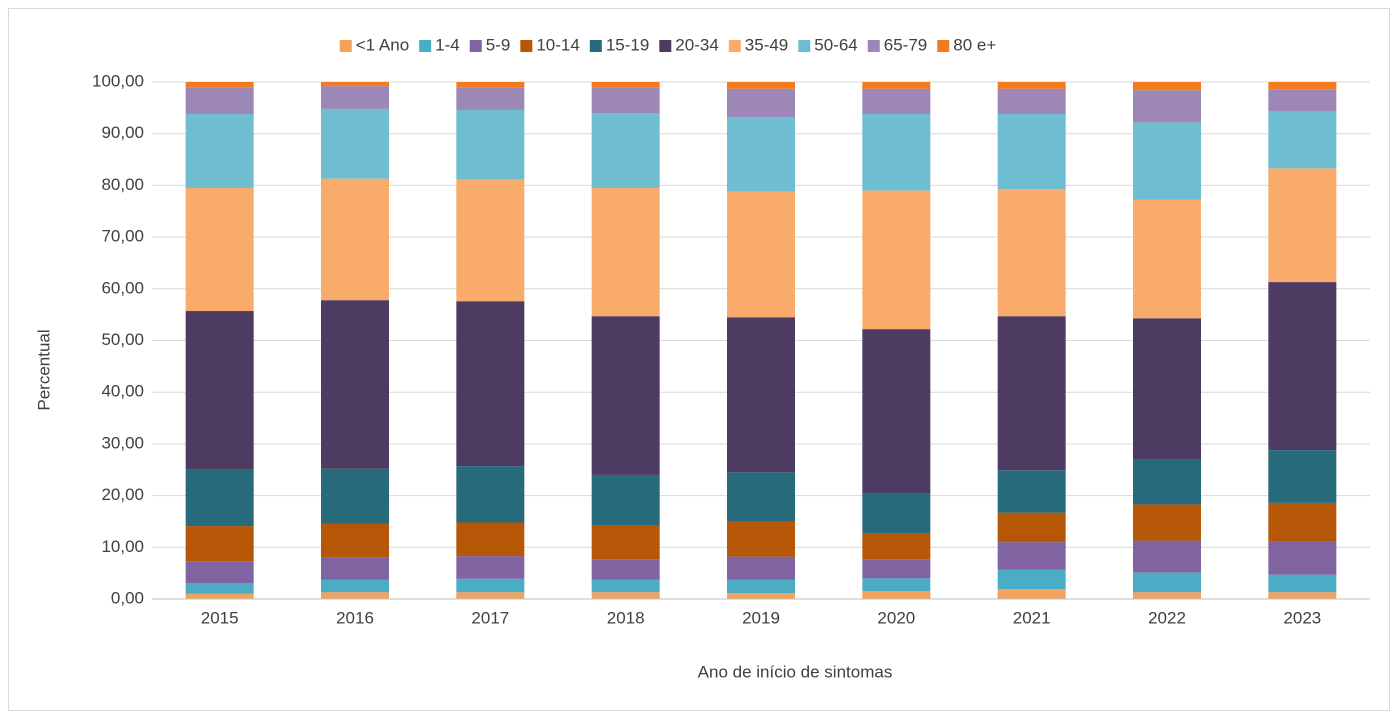 This screenshot has height=719, width=1398. I want to click on legend-label: 5-9, so click(498, 44).